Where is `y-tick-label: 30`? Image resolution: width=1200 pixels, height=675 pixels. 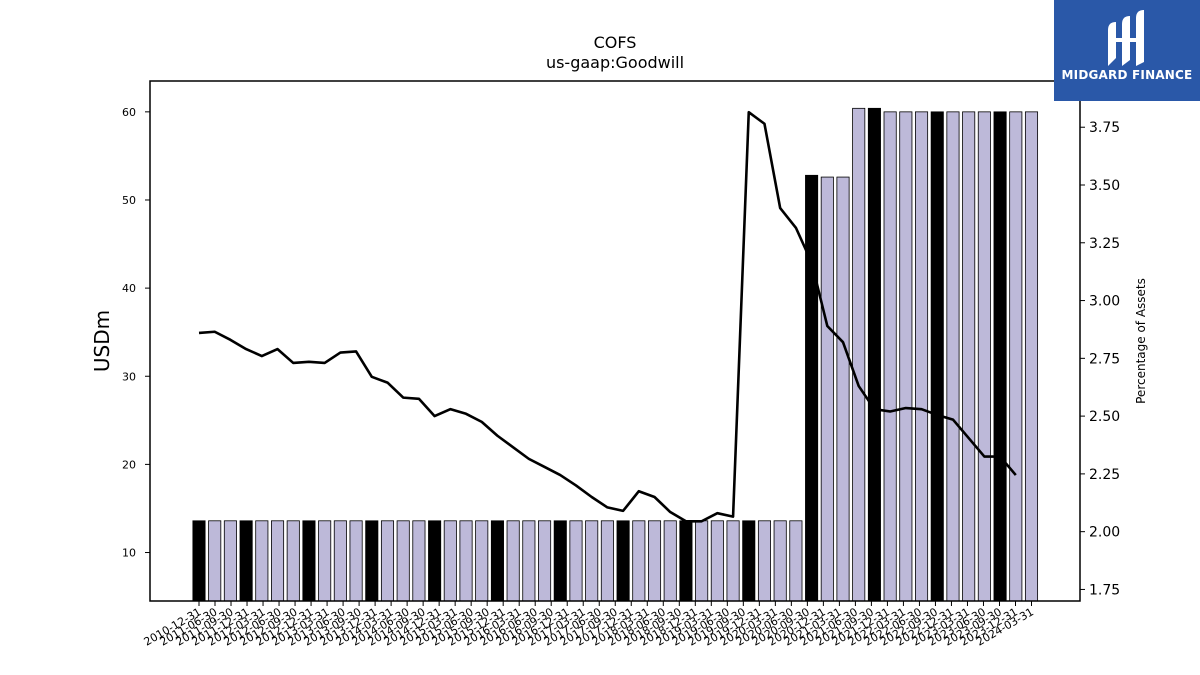
y-tick-label: 30 is located at coordinates (129, 376).